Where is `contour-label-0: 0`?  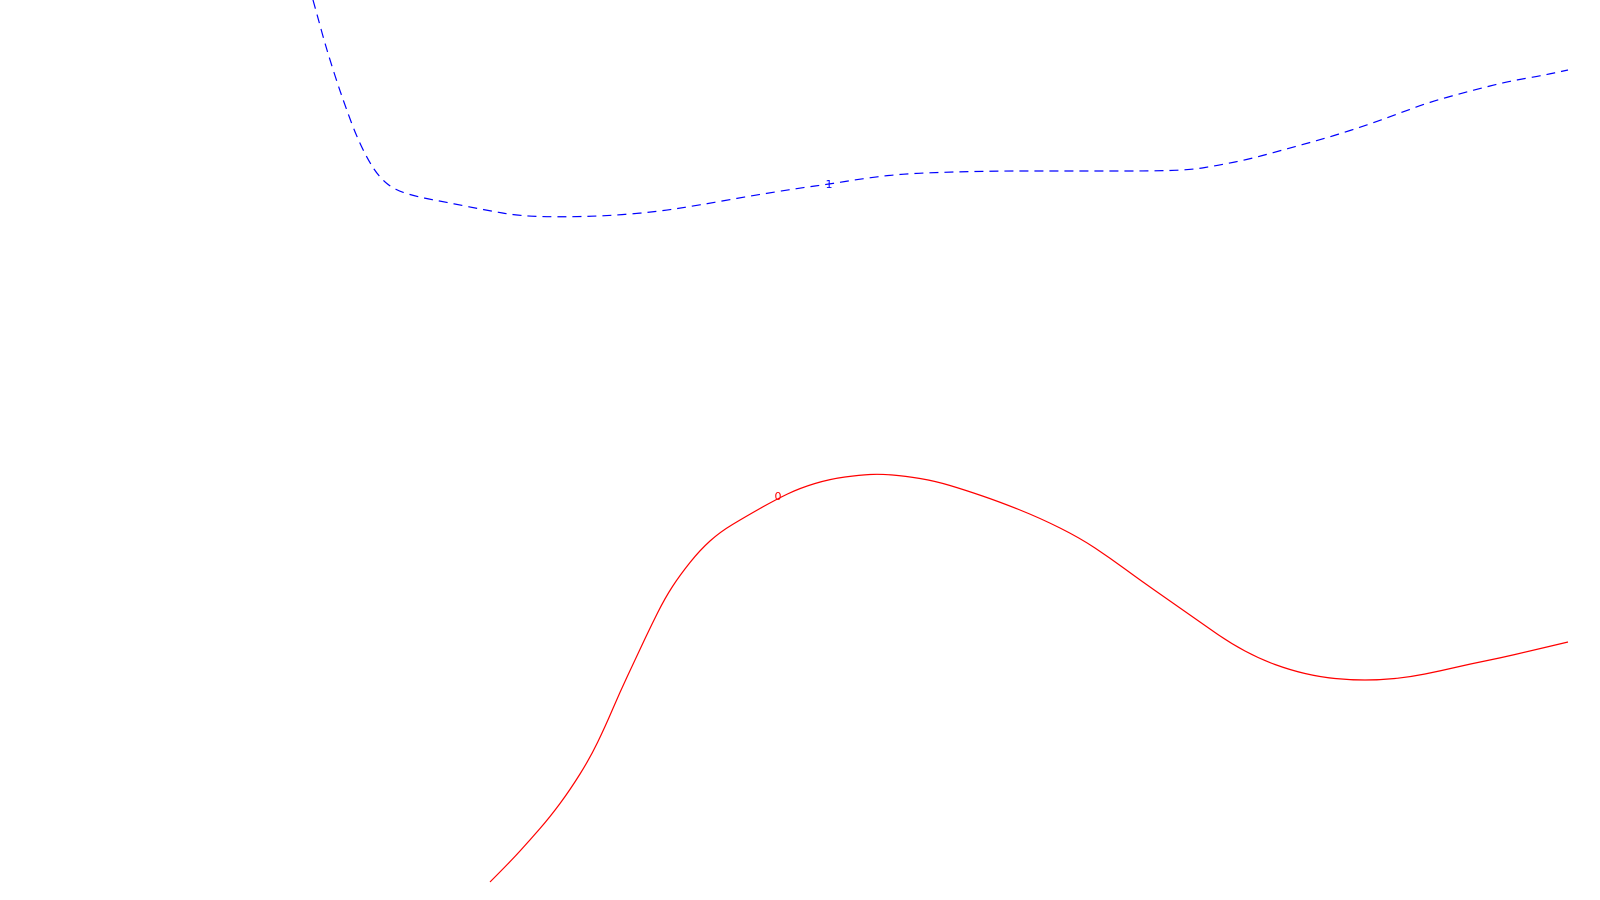
contour-label-0: 0 is located at coordinates (778, 496).